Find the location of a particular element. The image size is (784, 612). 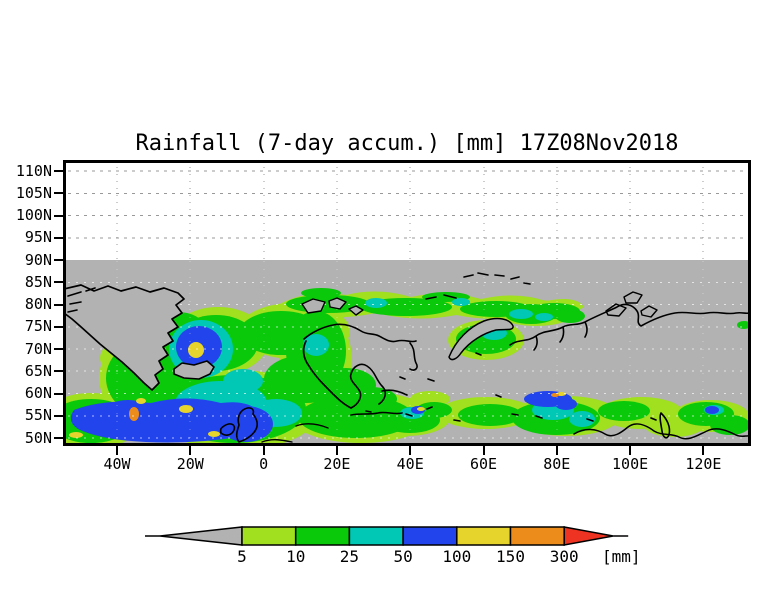

y-tick-label: 55N is located at coordinates (38, 415).